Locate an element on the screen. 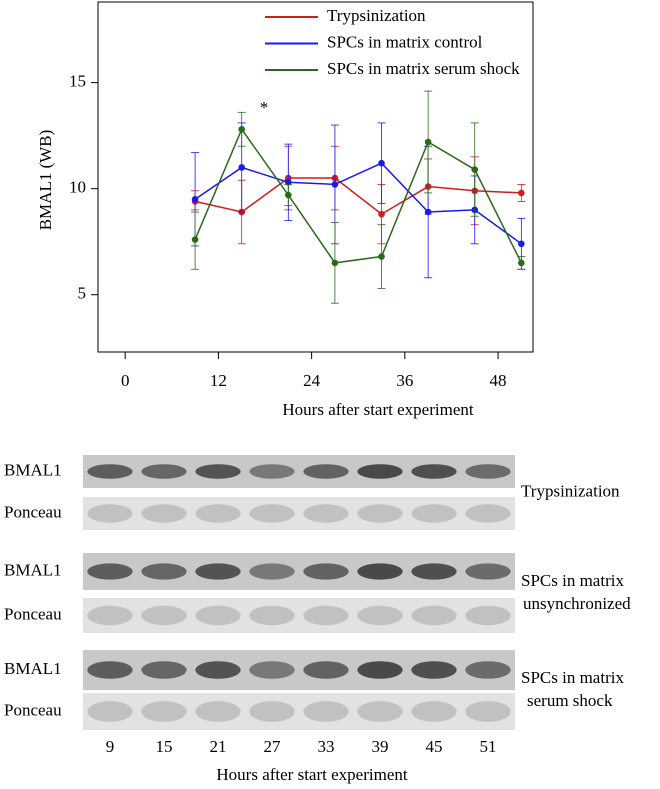  x-tick-label: 36 is located at coordinates (404, 380).